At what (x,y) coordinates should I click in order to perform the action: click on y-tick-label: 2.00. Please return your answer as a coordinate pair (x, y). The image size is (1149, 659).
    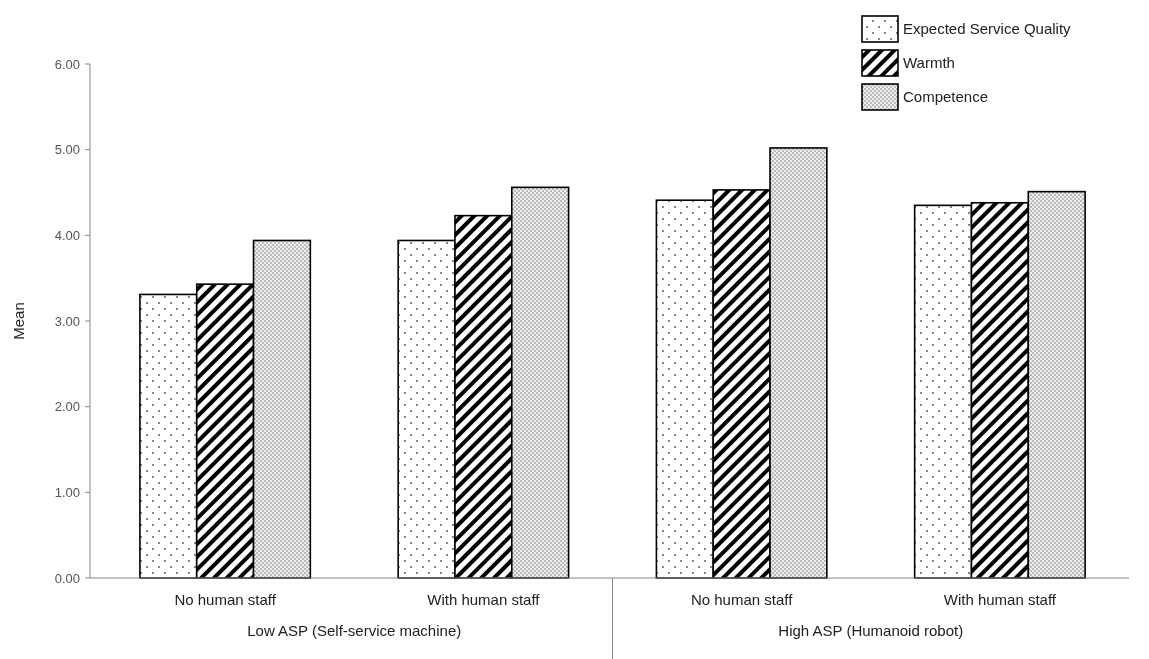
    Looking at the image, I should click on (67, 407).